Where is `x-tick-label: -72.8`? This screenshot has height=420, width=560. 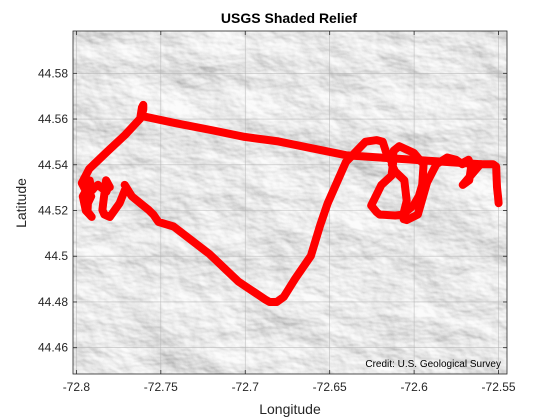
x-tick-label: -72.8 is located at coordinates (77, 387).